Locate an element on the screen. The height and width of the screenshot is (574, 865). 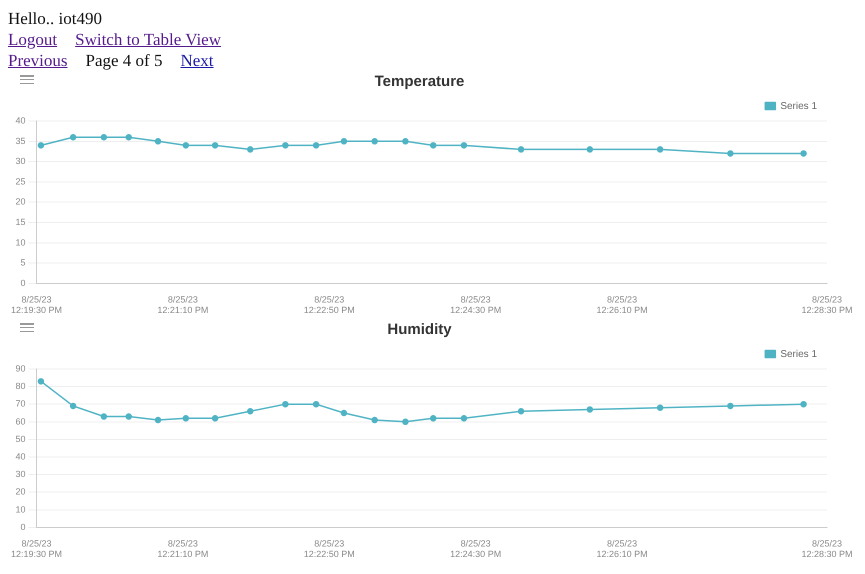
text: Hello.. iot490 is located at coordinates (55, 18).